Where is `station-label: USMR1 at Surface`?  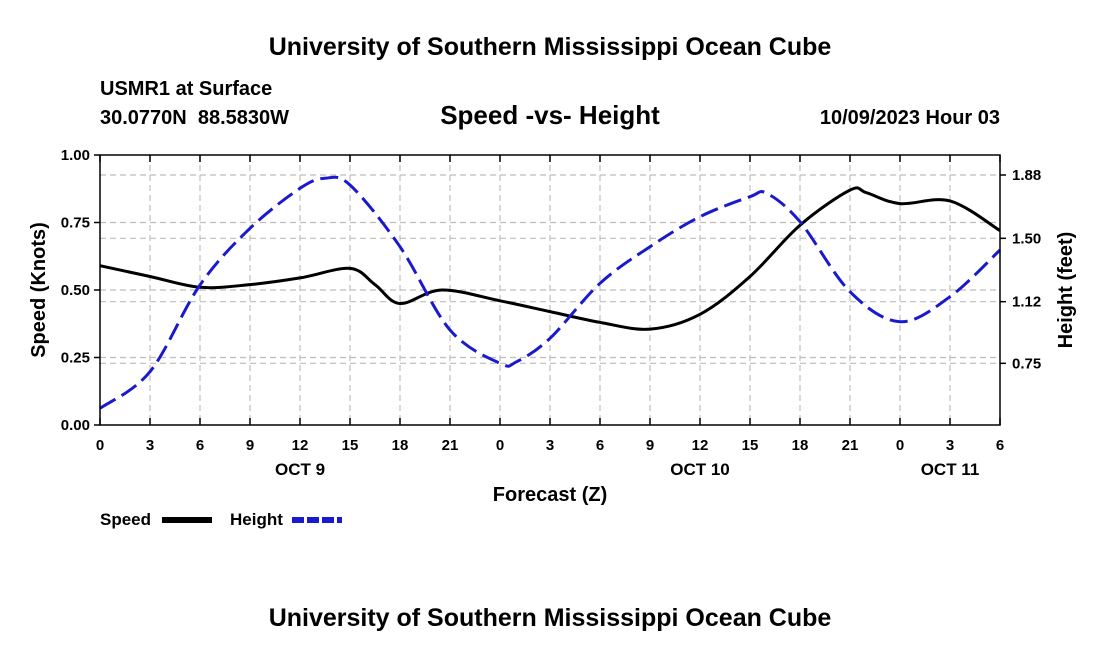 station-label: USMR1 at Surface is located at coordinates (186, 89).